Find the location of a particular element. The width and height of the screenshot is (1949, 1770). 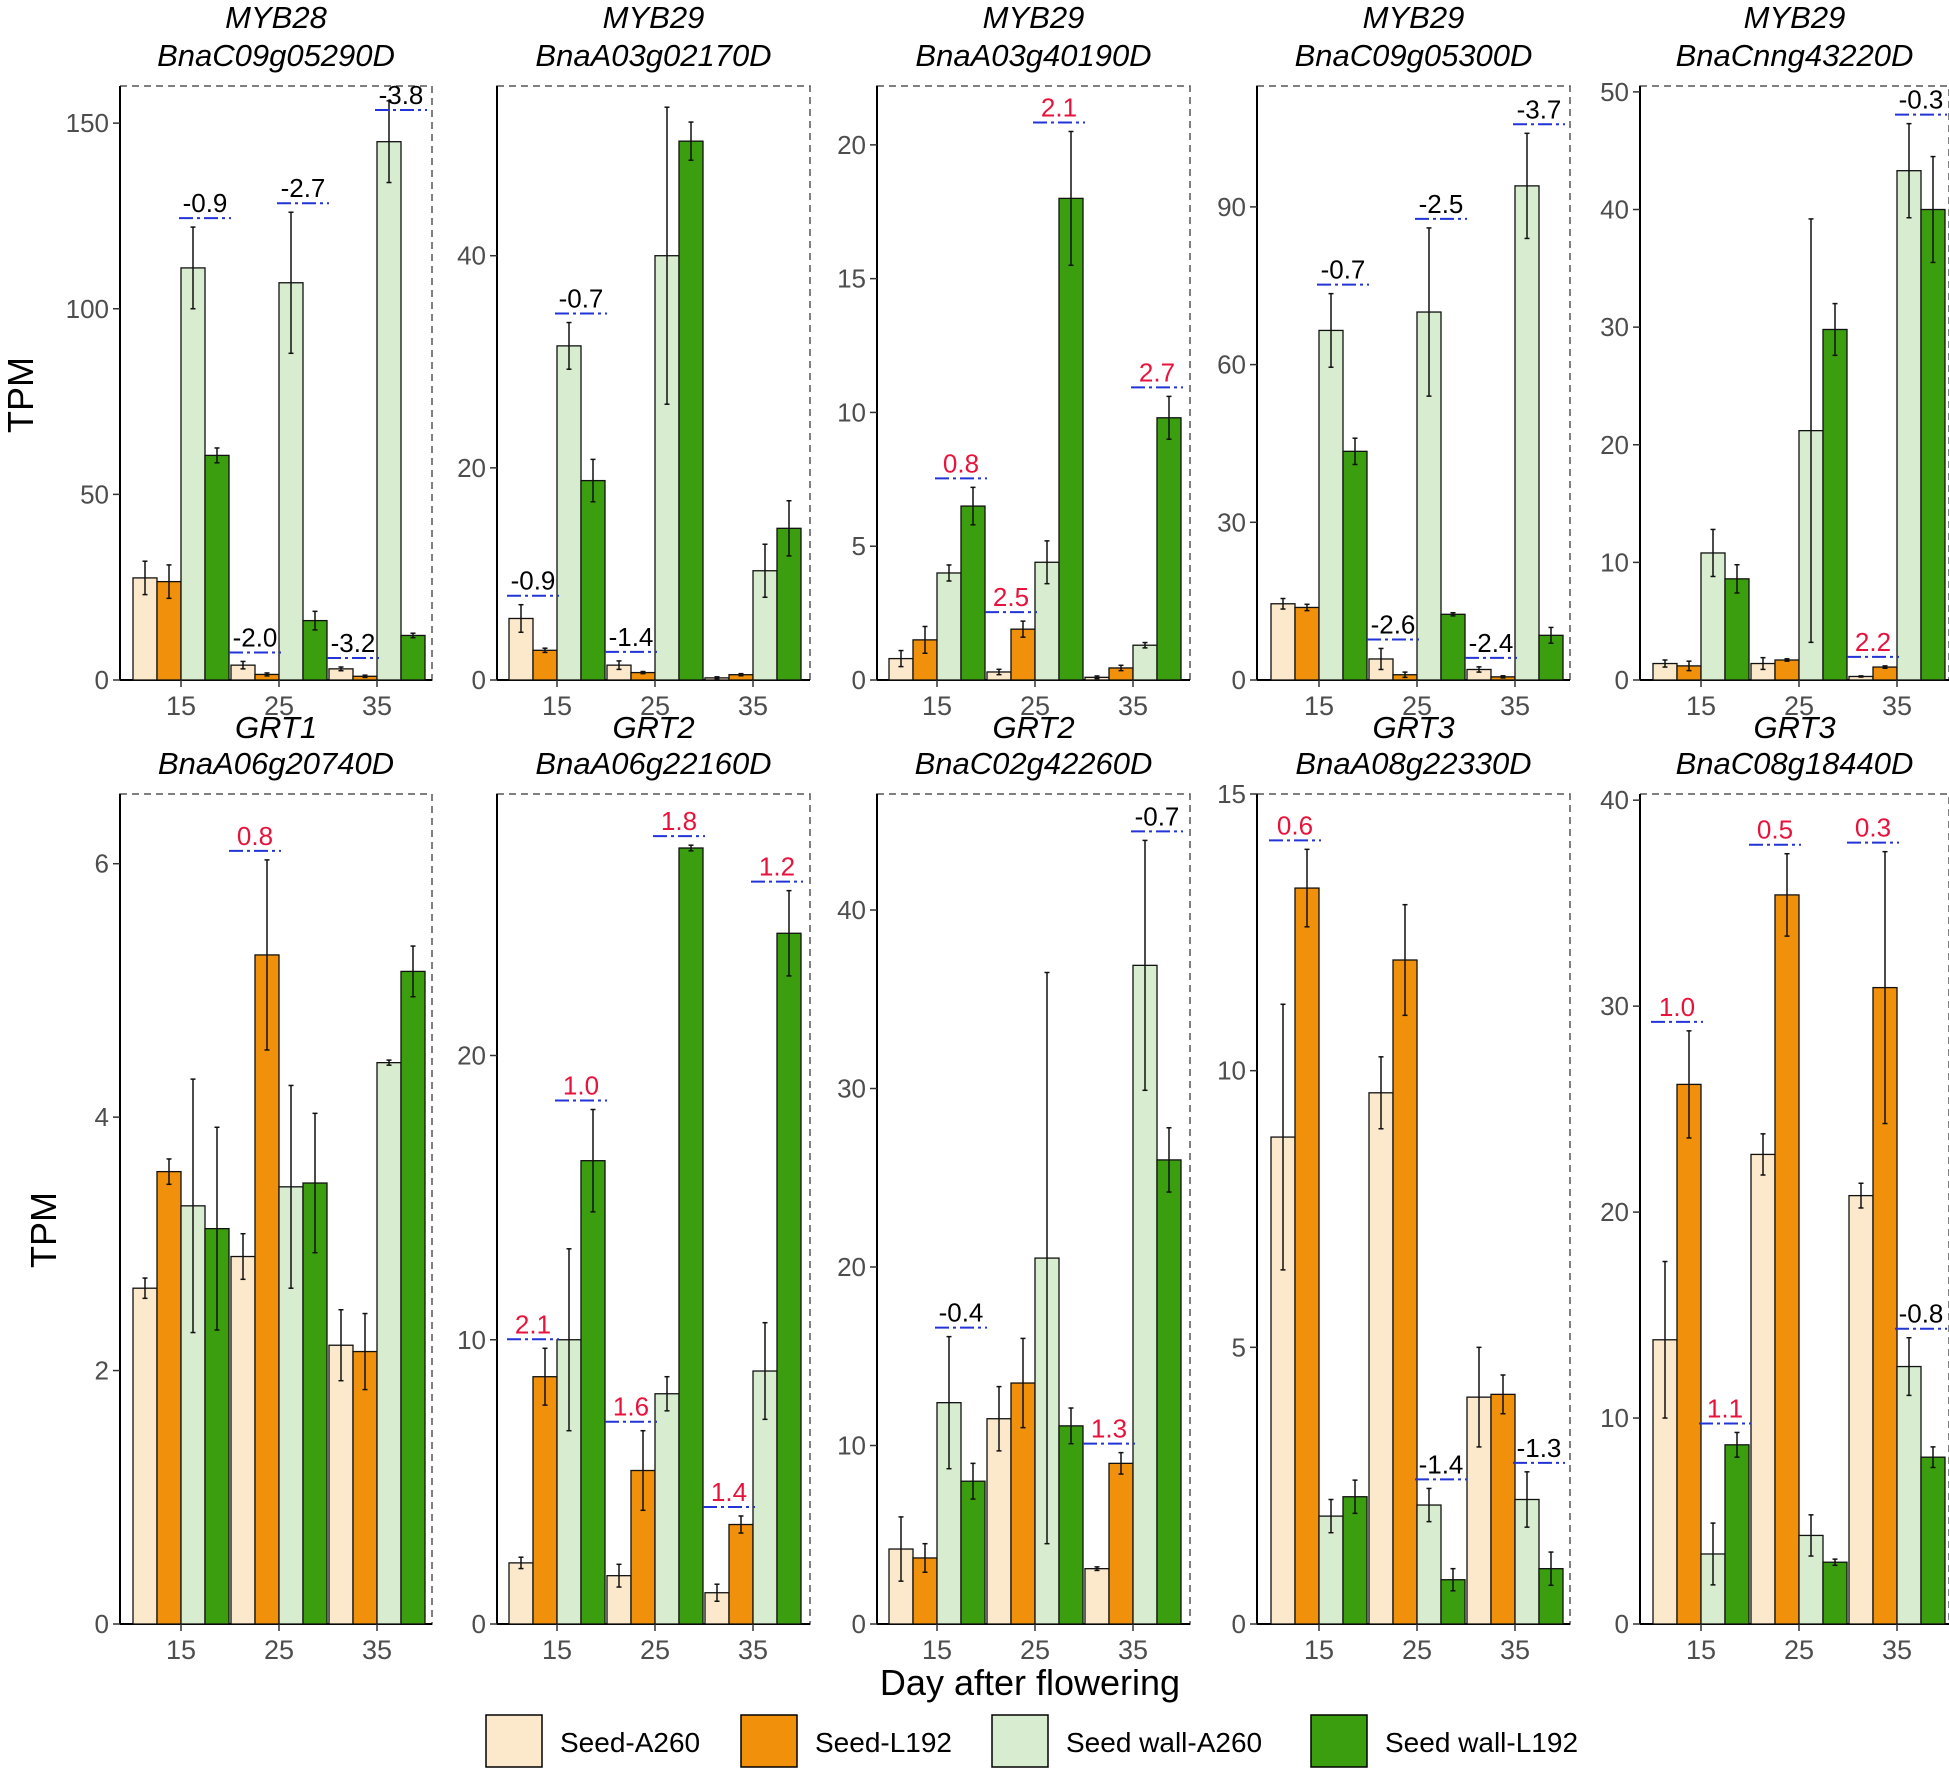

fold-change-label: 0.3 is located at coordinates (1873, 828).